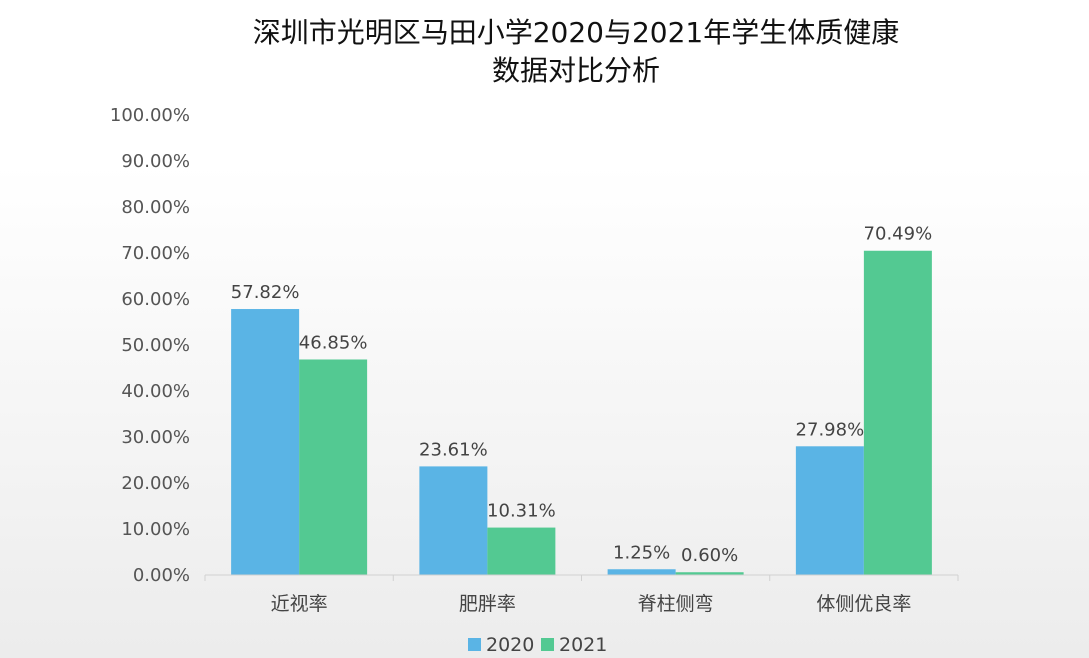  I want to click on y-tick-label: 80.00%, so click(155, 207).